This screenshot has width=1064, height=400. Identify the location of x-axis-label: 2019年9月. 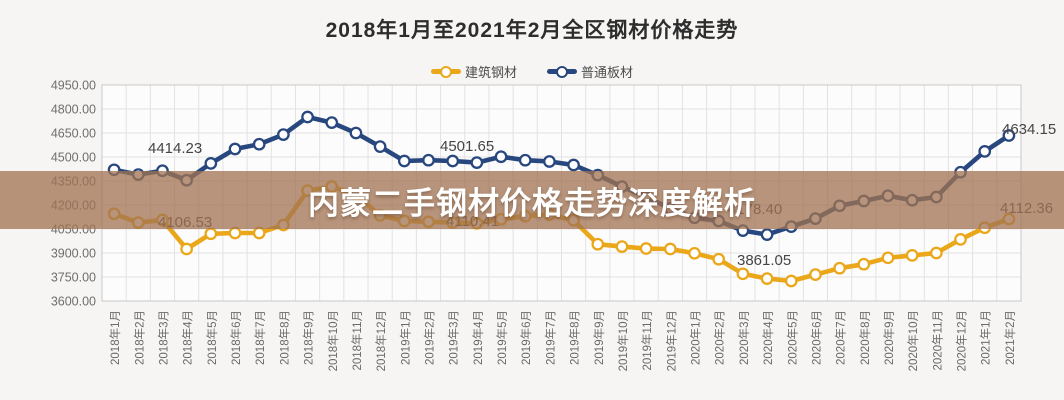
(599, 337).